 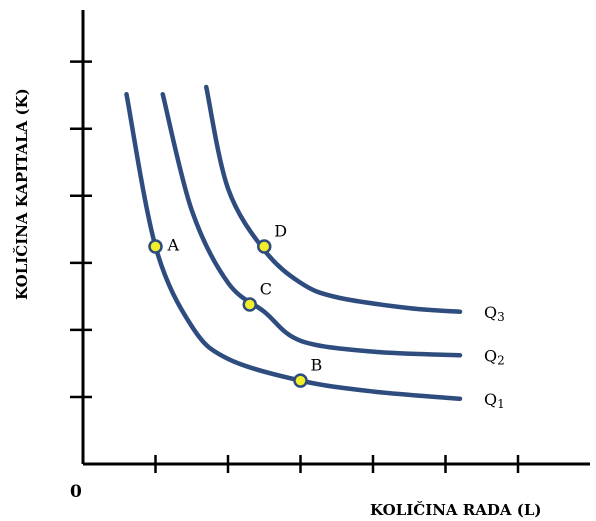 What do you see at coordinates (317, 365) in the screenshot?
I see `point-label-b: B` at bounding box center [317, 365].